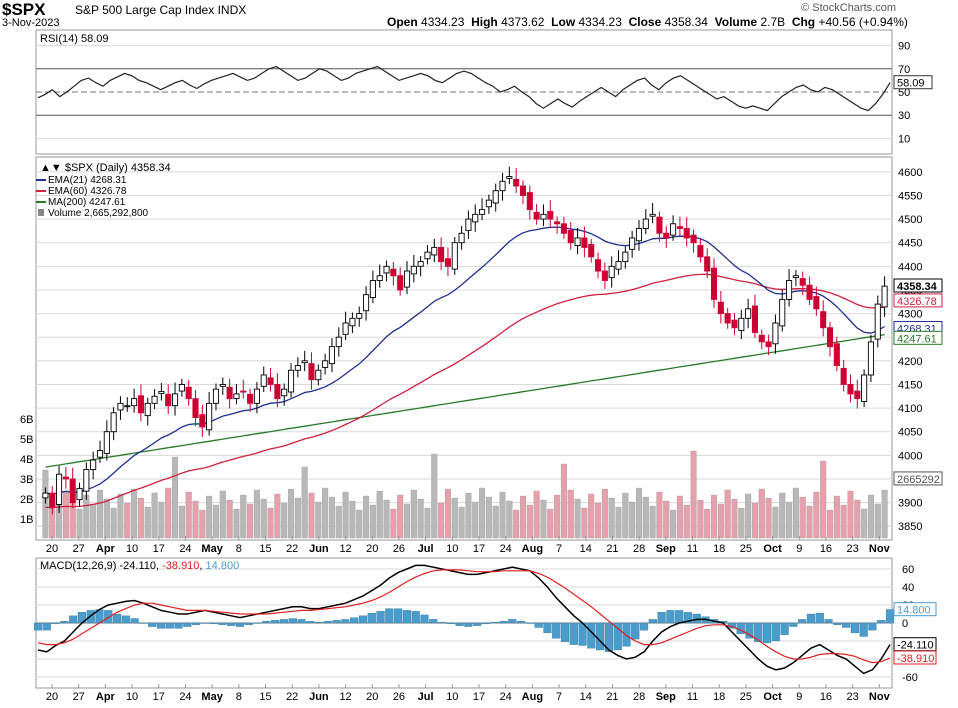 This screenshot has width=958, height=708. I want to click on brand-watermark: © StockCharts.com, so click(848, 8).